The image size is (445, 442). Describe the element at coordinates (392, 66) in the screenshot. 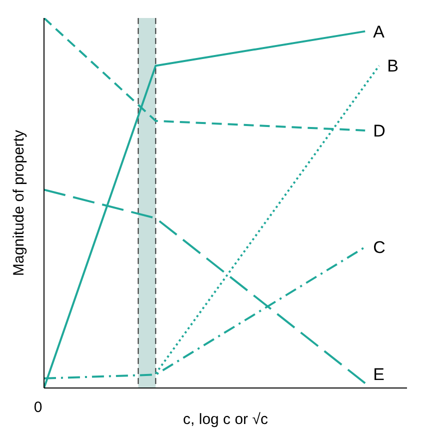

I see `series-label: B` at that location.